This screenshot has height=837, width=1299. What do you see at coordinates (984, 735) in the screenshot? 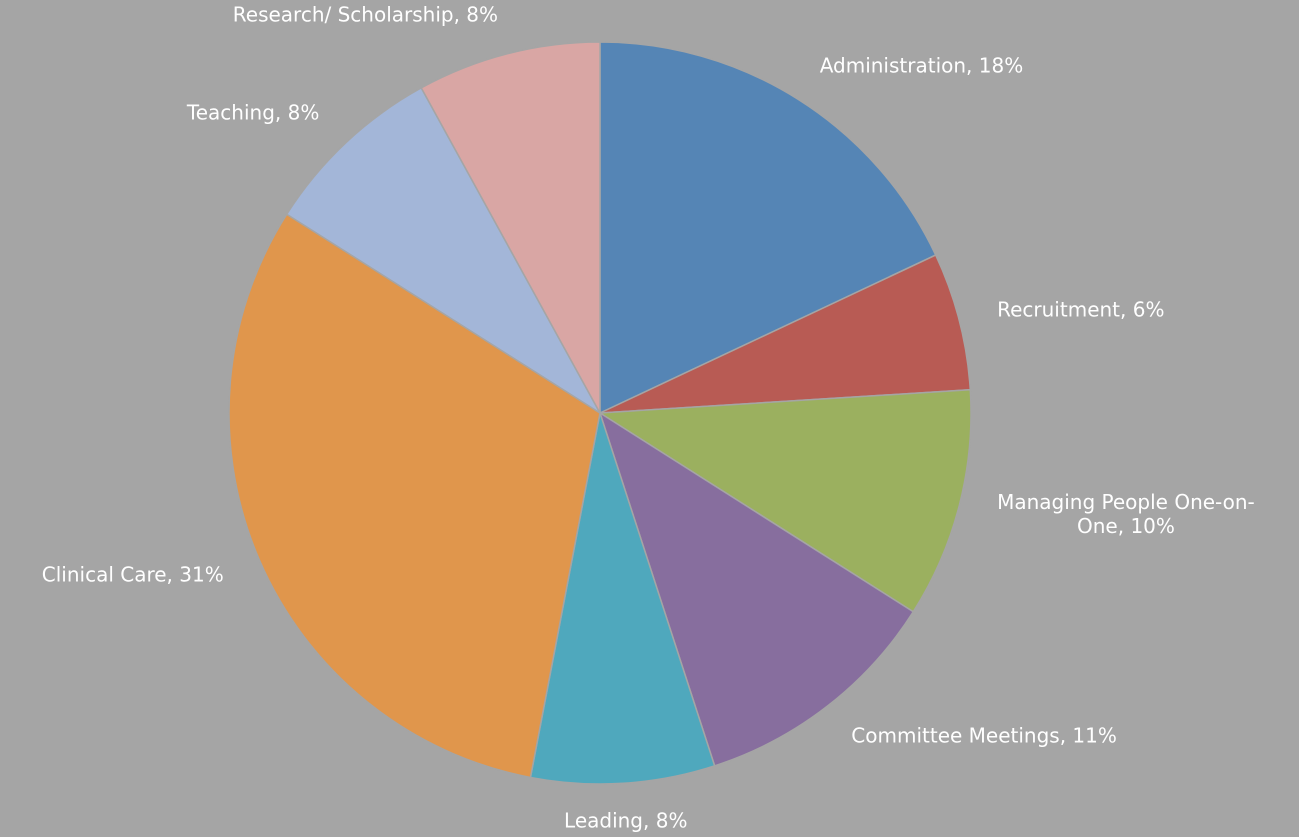
I see `data-label: Committee Meetings, 11%` at bounding box center [984, 735].